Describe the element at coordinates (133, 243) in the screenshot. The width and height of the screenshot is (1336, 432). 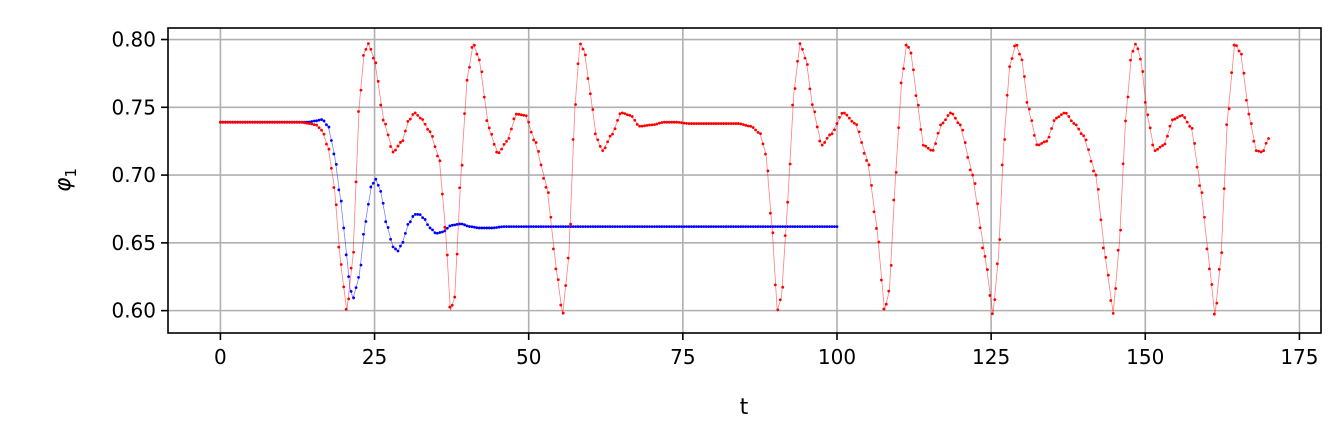
I see `y-tick-label: 0.65` at that location.